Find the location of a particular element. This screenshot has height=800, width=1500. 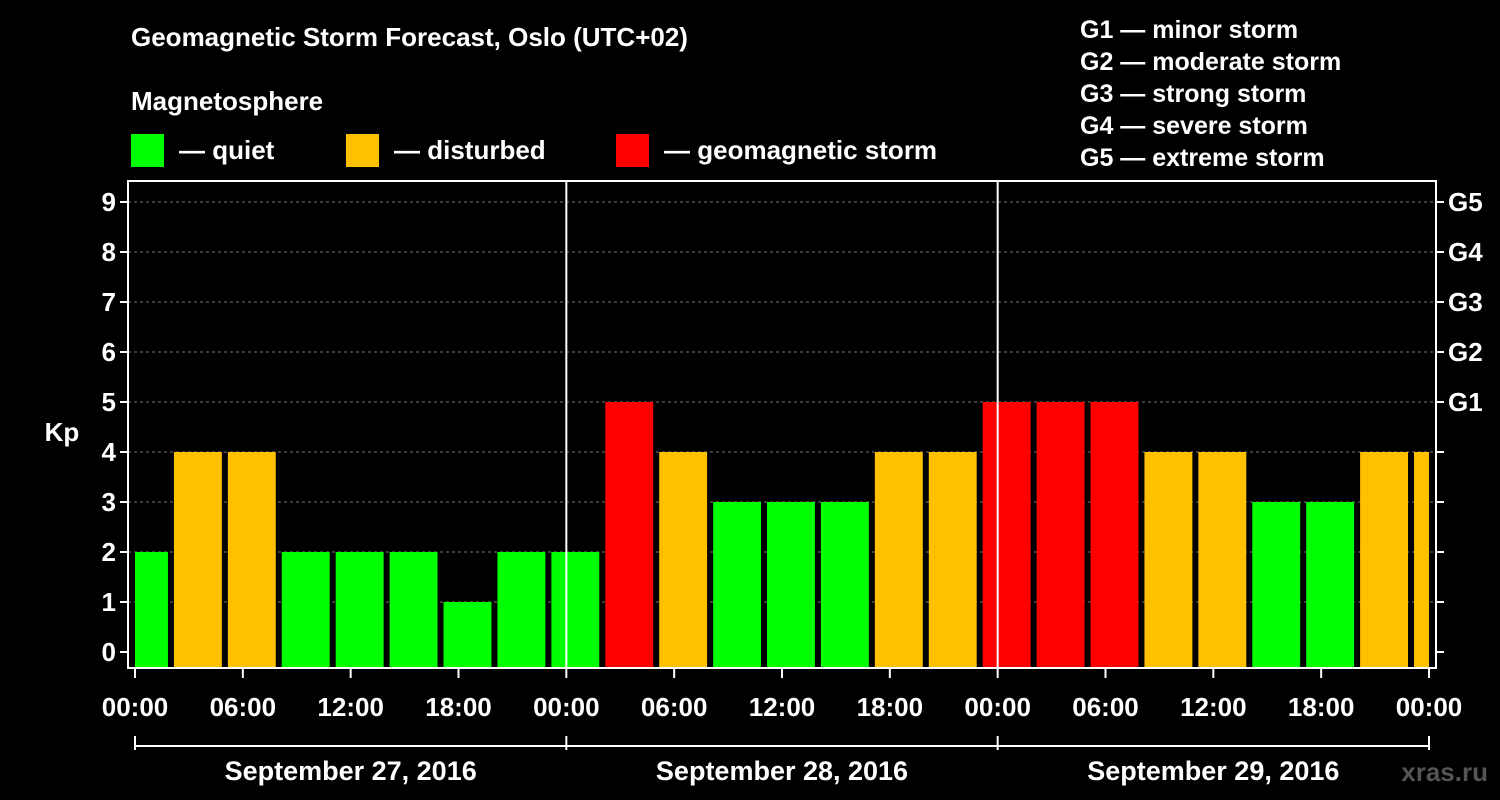

legend-item-storm: — geomagnetic storm is located at coordinates (776, 150).